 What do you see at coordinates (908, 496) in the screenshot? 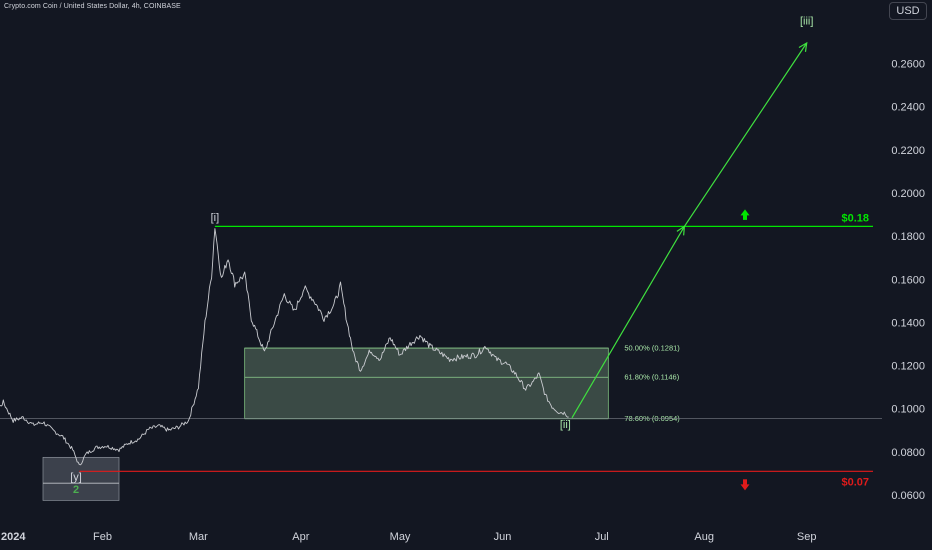
I see `y-tick-label: 0.0600` at bounding box center [908, 496].